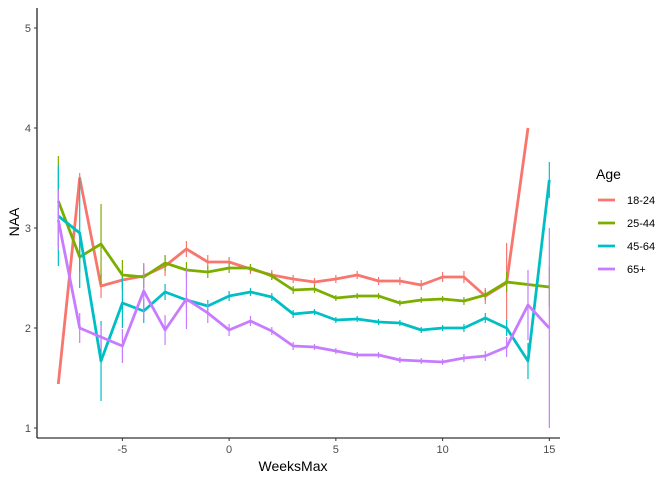  Describe the element at coordinates (641, 247) in the screenshot. I see `legend-label-45-64: 45-64` at that location.